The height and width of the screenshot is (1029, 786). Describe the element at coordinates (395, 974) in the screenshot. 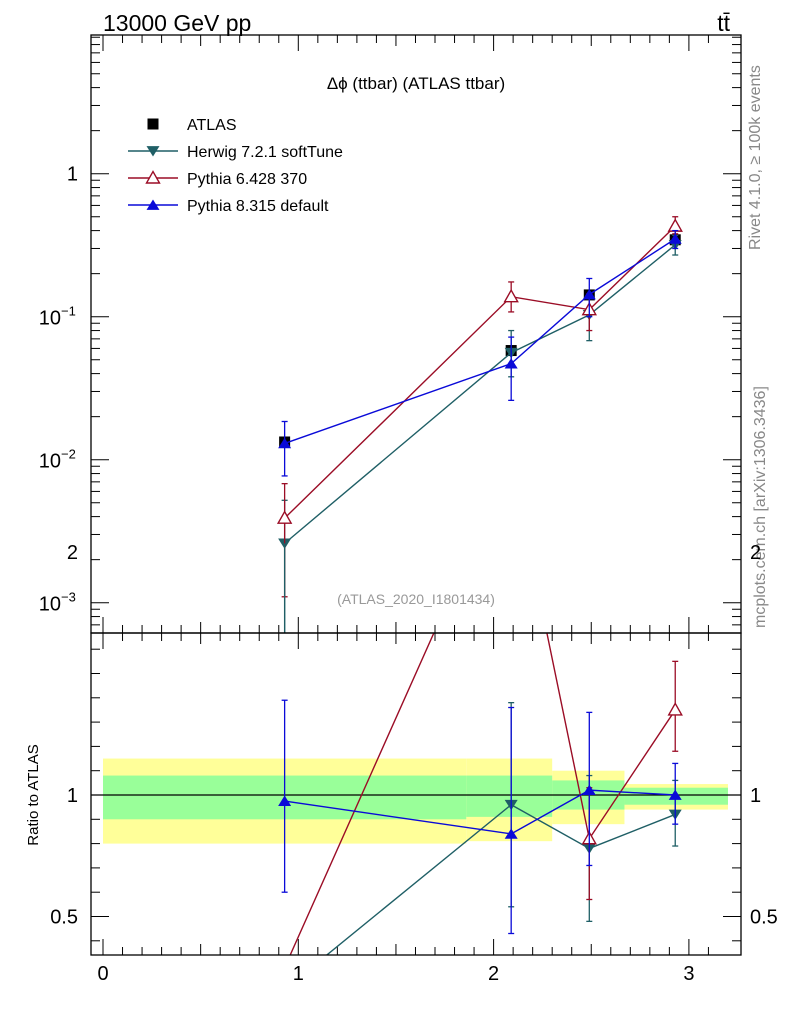

I see `ratio-x-tick-labels: 0 1 2 3` at that location.